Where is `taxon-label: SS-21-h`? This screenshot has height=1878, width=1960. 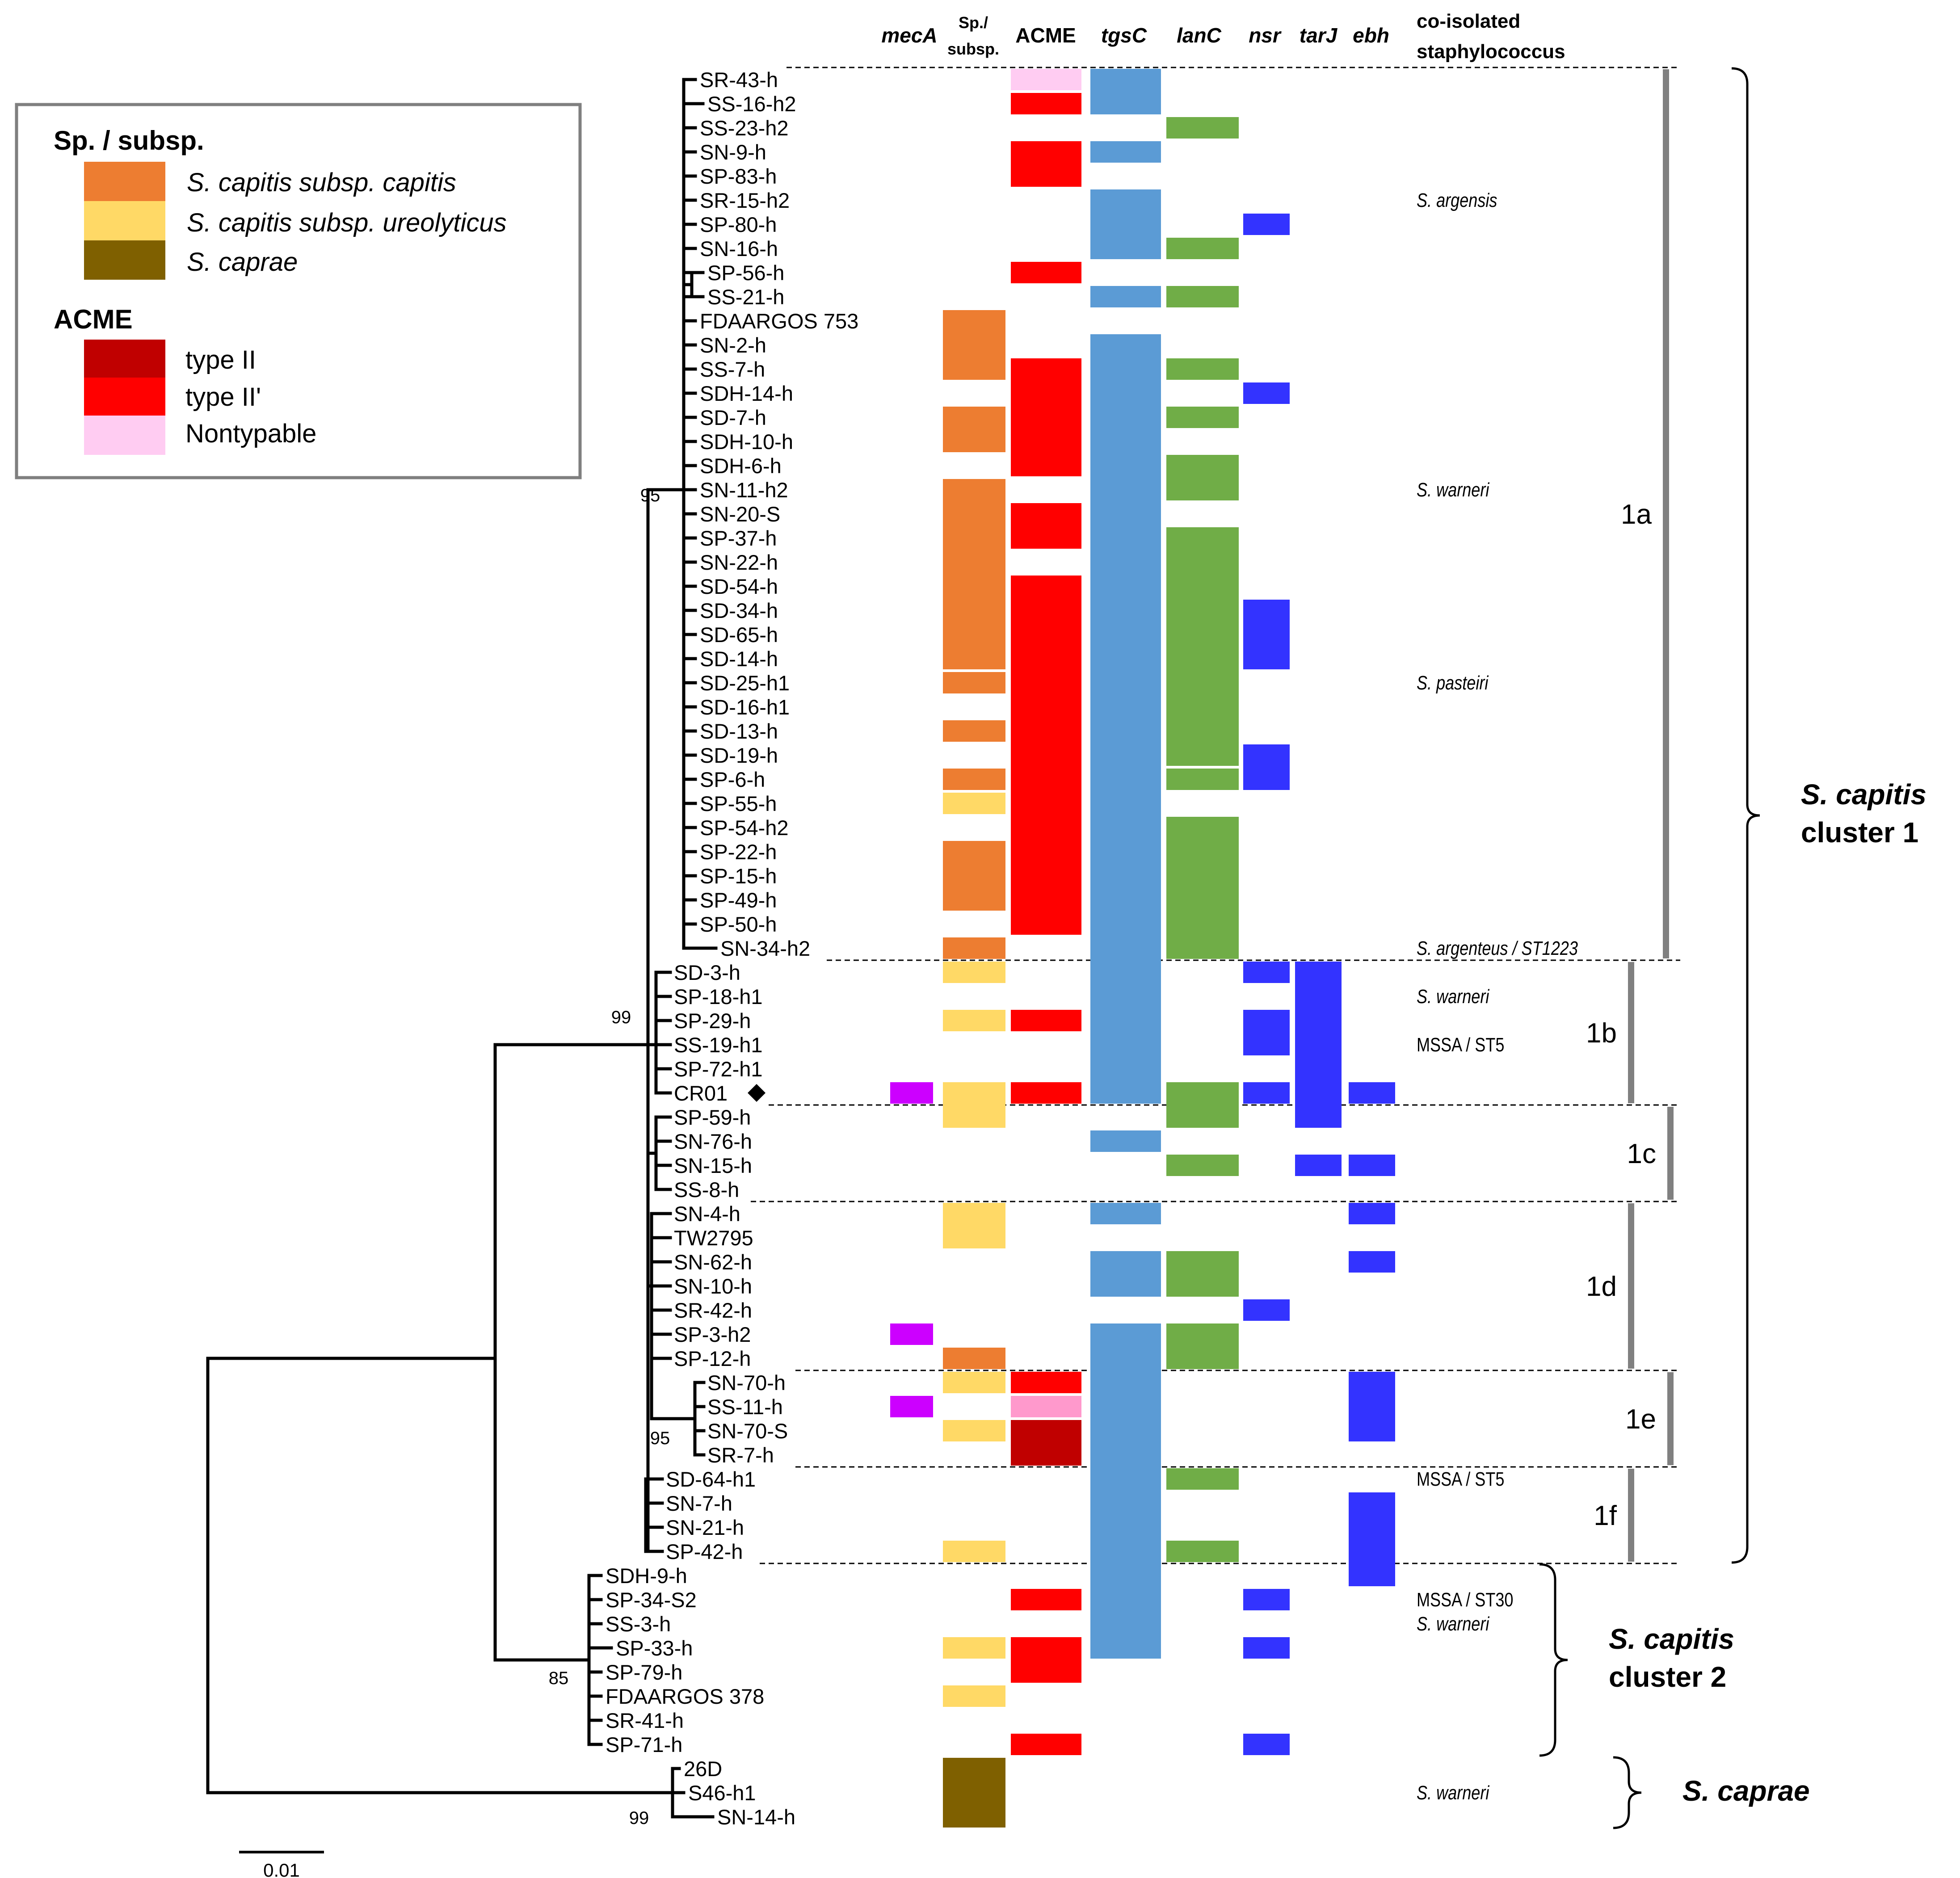 taxon-label: SS-21-h is located at coordinates (745, 297).